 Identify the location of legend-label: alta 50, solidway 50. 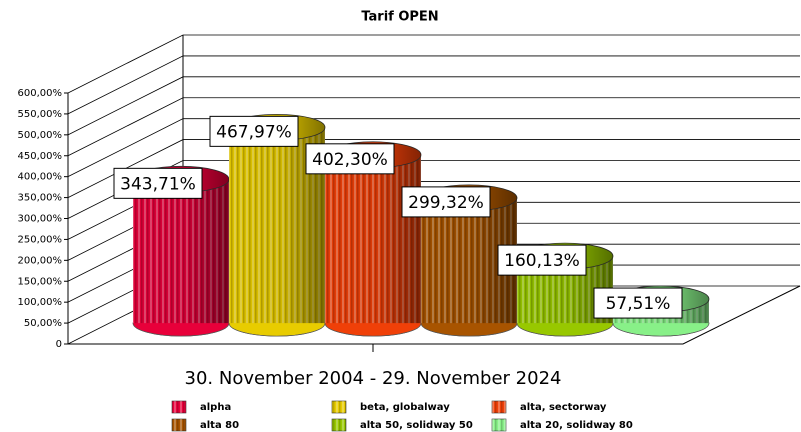
(416, 425).